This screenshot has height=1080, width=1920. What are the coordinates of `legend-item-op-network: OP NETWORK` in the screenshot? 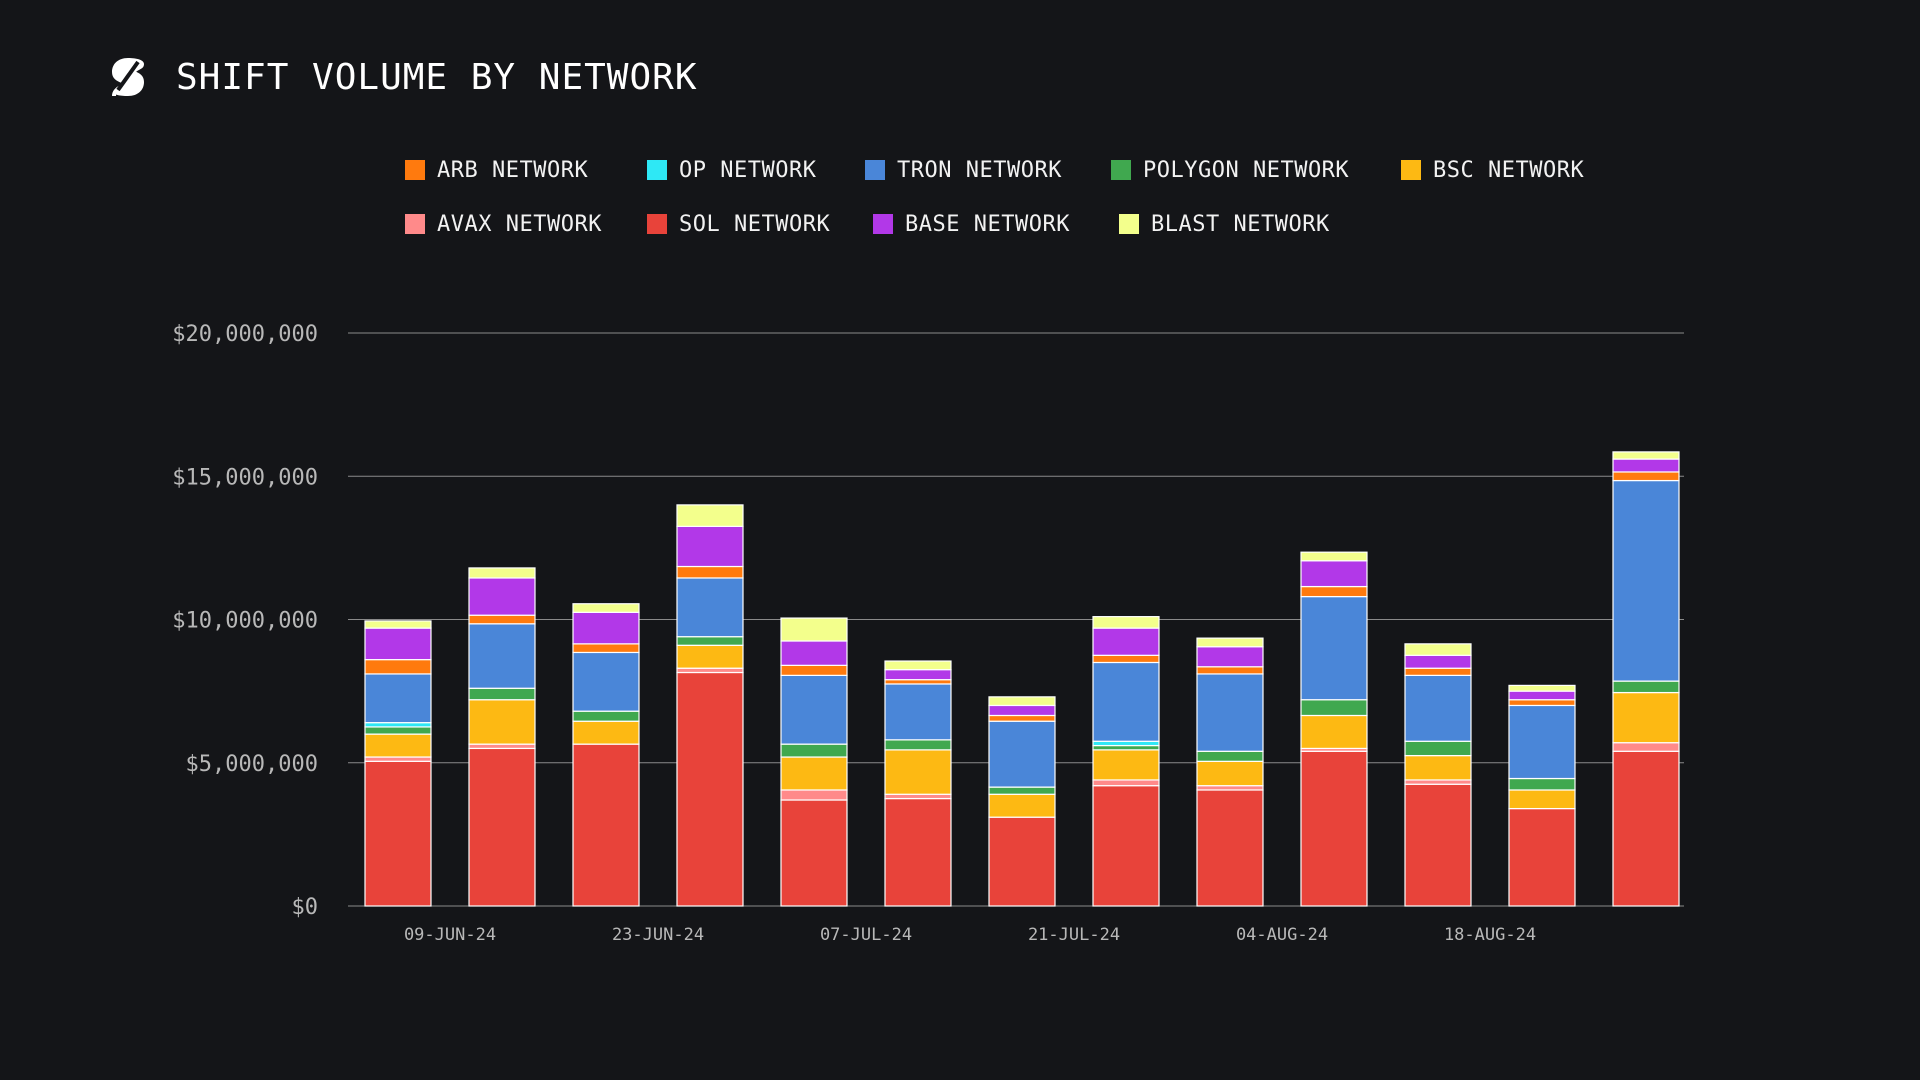 It's located at (756, 170).